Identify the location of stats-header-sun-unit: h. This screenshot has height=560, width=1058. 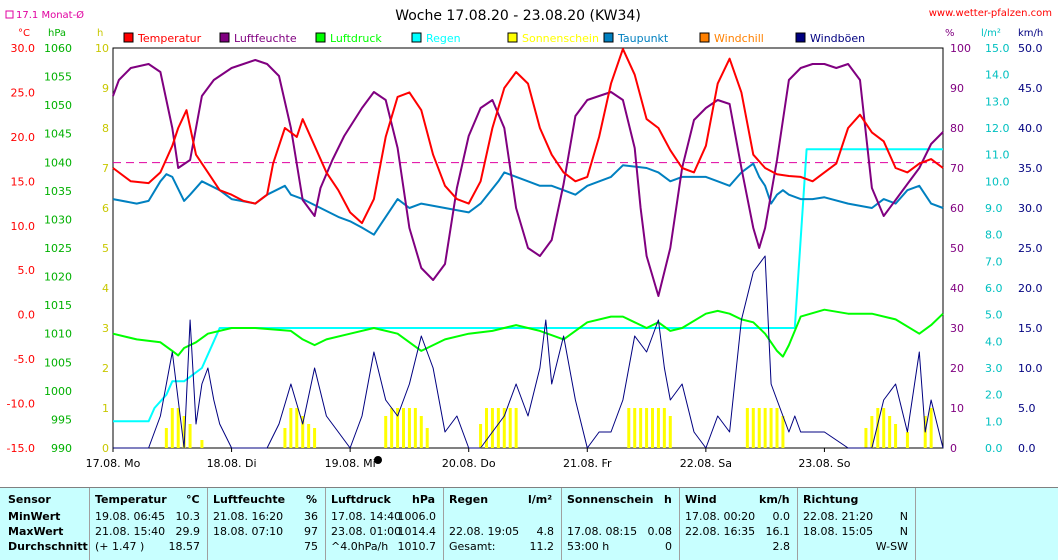
(668, 499).